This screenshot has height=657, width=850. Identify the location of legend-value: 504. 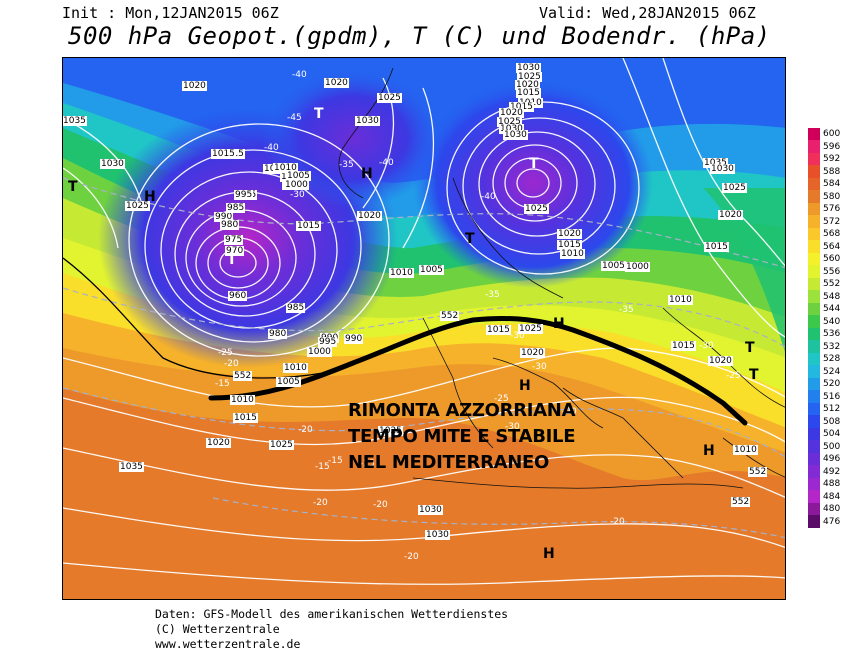
(832, 434).